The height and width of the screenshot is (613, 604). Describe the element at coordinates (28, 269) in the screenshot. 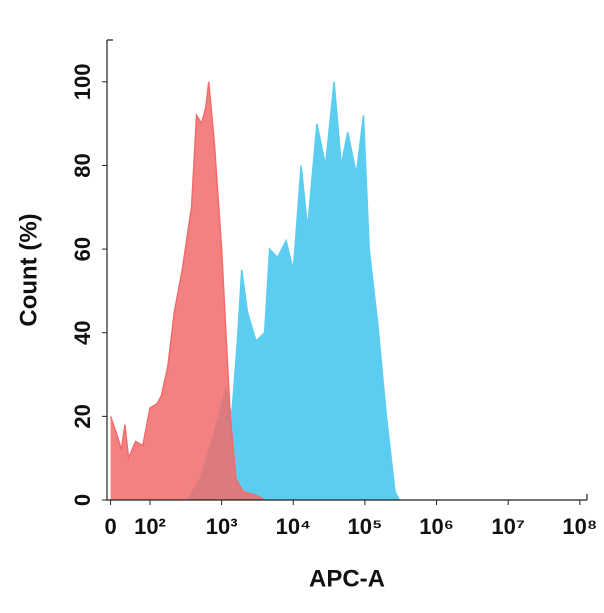

I see `y-axis-label: Count (%)` at that location.